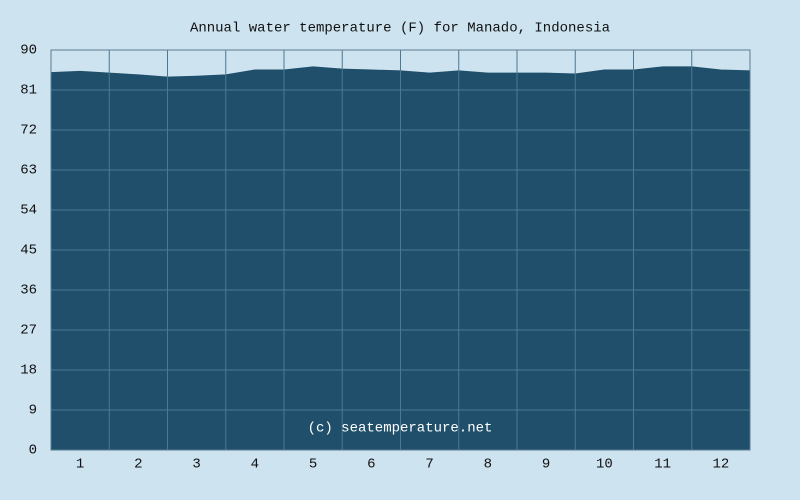  What do you see at coordinates (80, 465) in the screenshot?
I see `x-tick-label: 1` at bounding box center [80, 465].